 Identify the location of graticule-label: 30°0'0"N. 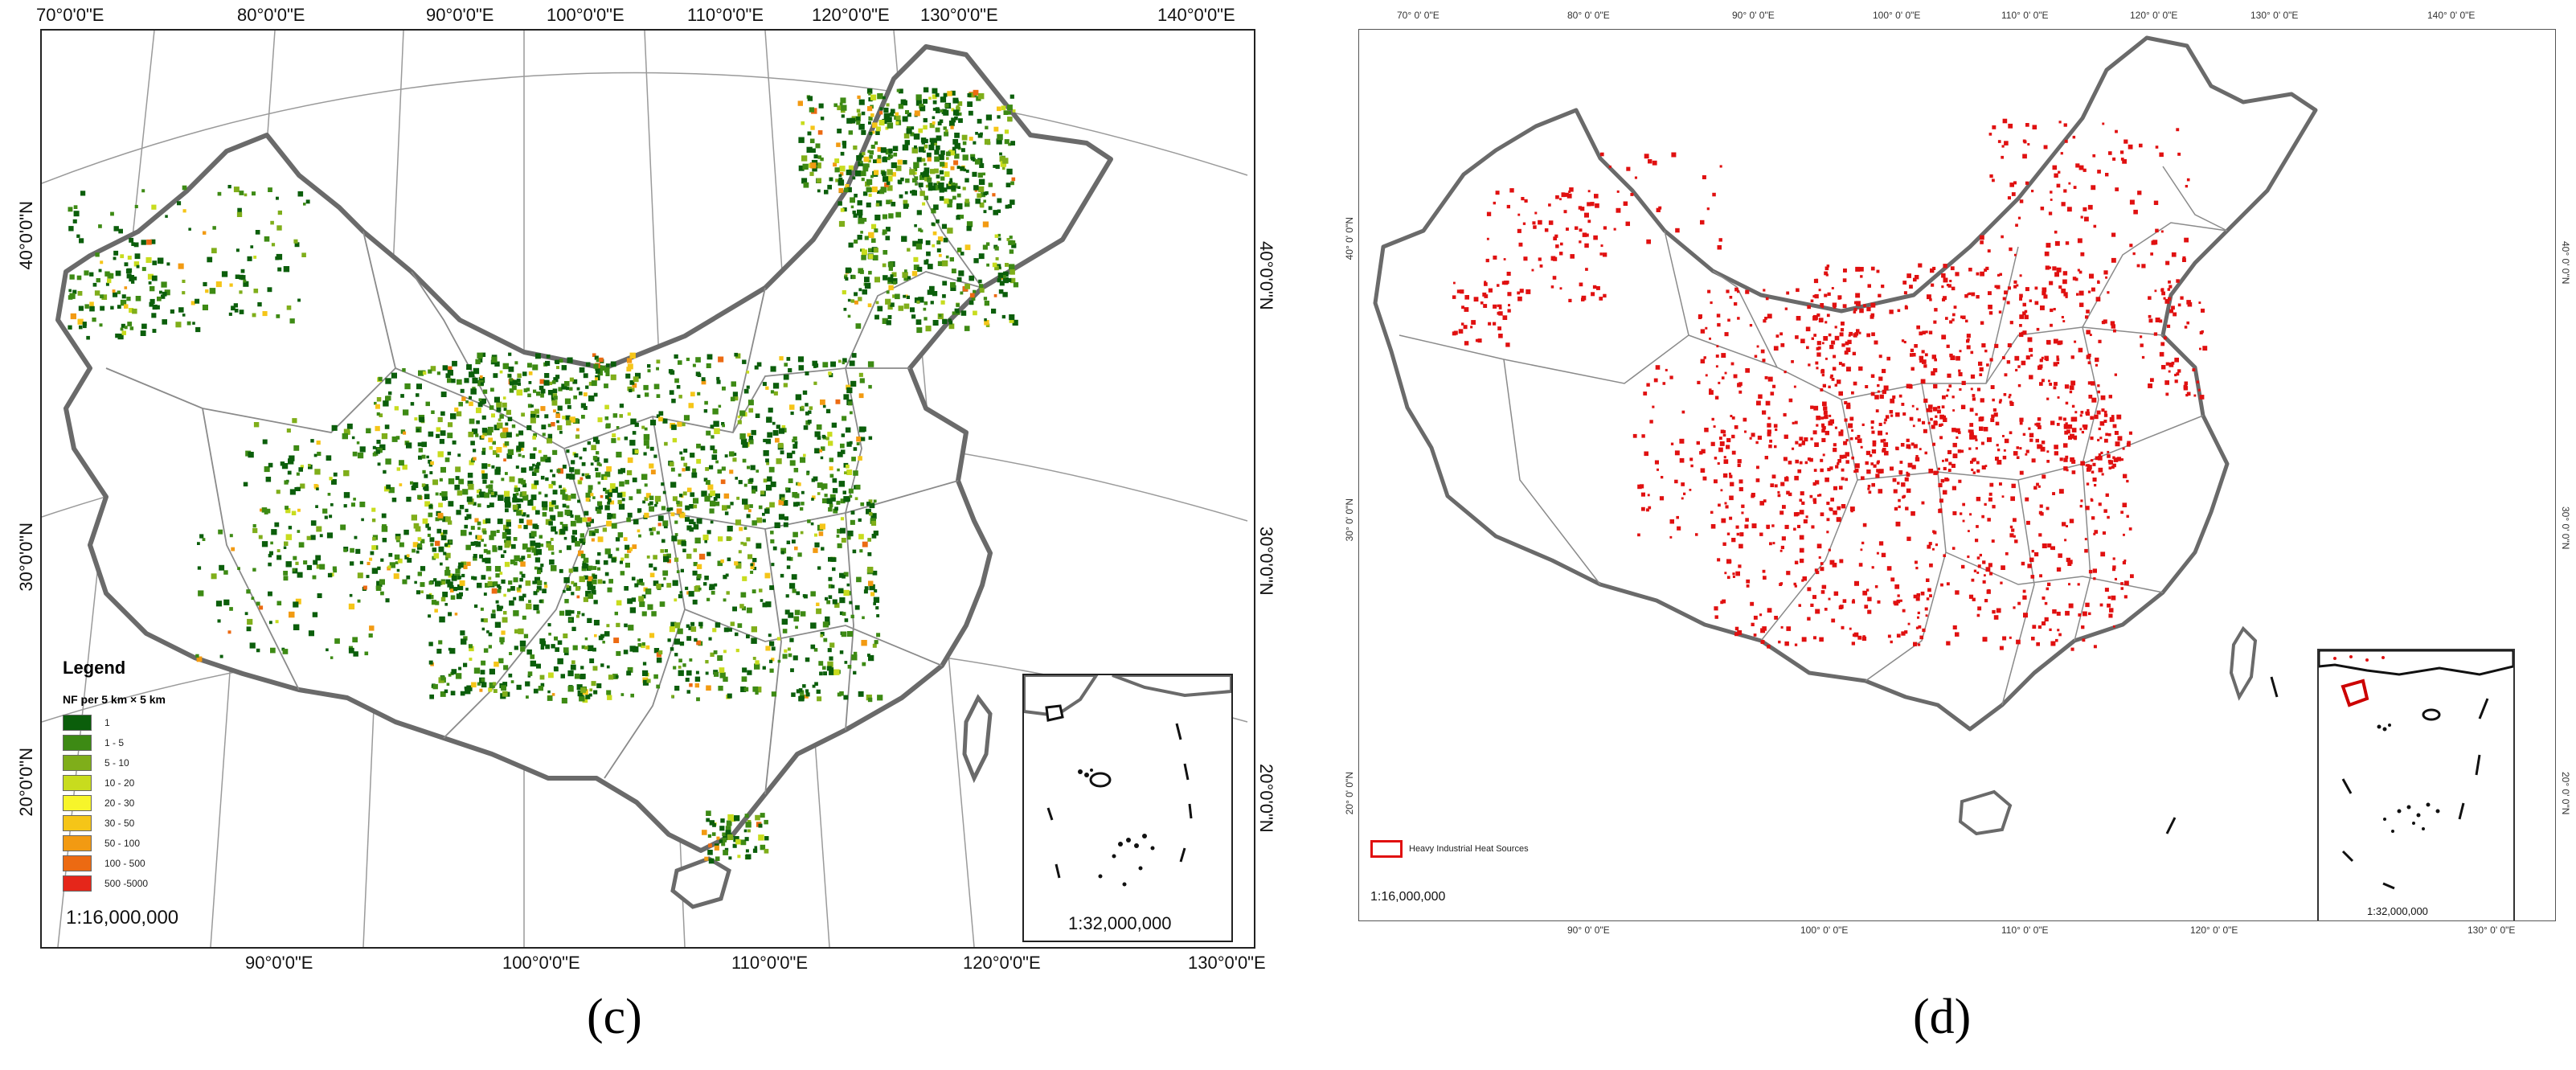
(1266, 561).